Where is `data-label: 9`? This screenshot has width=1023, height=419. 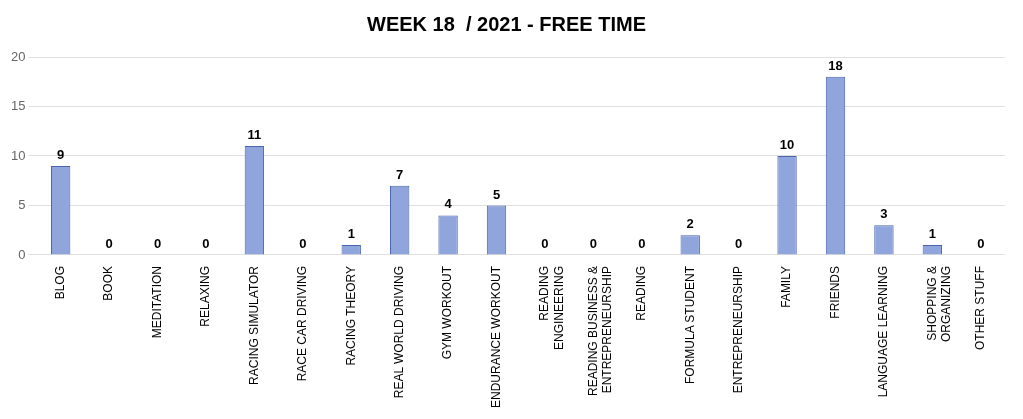
data-label: 9 is located at coordinates (61, 154).